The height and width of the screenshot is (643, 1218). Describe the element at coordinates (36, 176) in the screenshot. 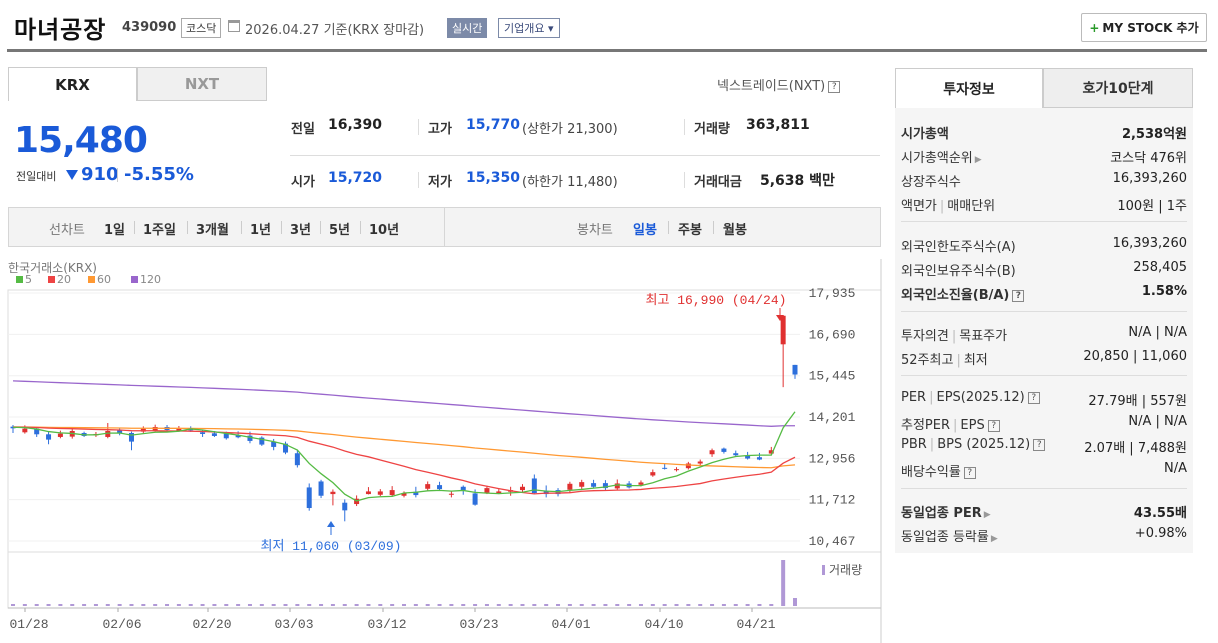

I see `change-label: 전일대비` at that location.